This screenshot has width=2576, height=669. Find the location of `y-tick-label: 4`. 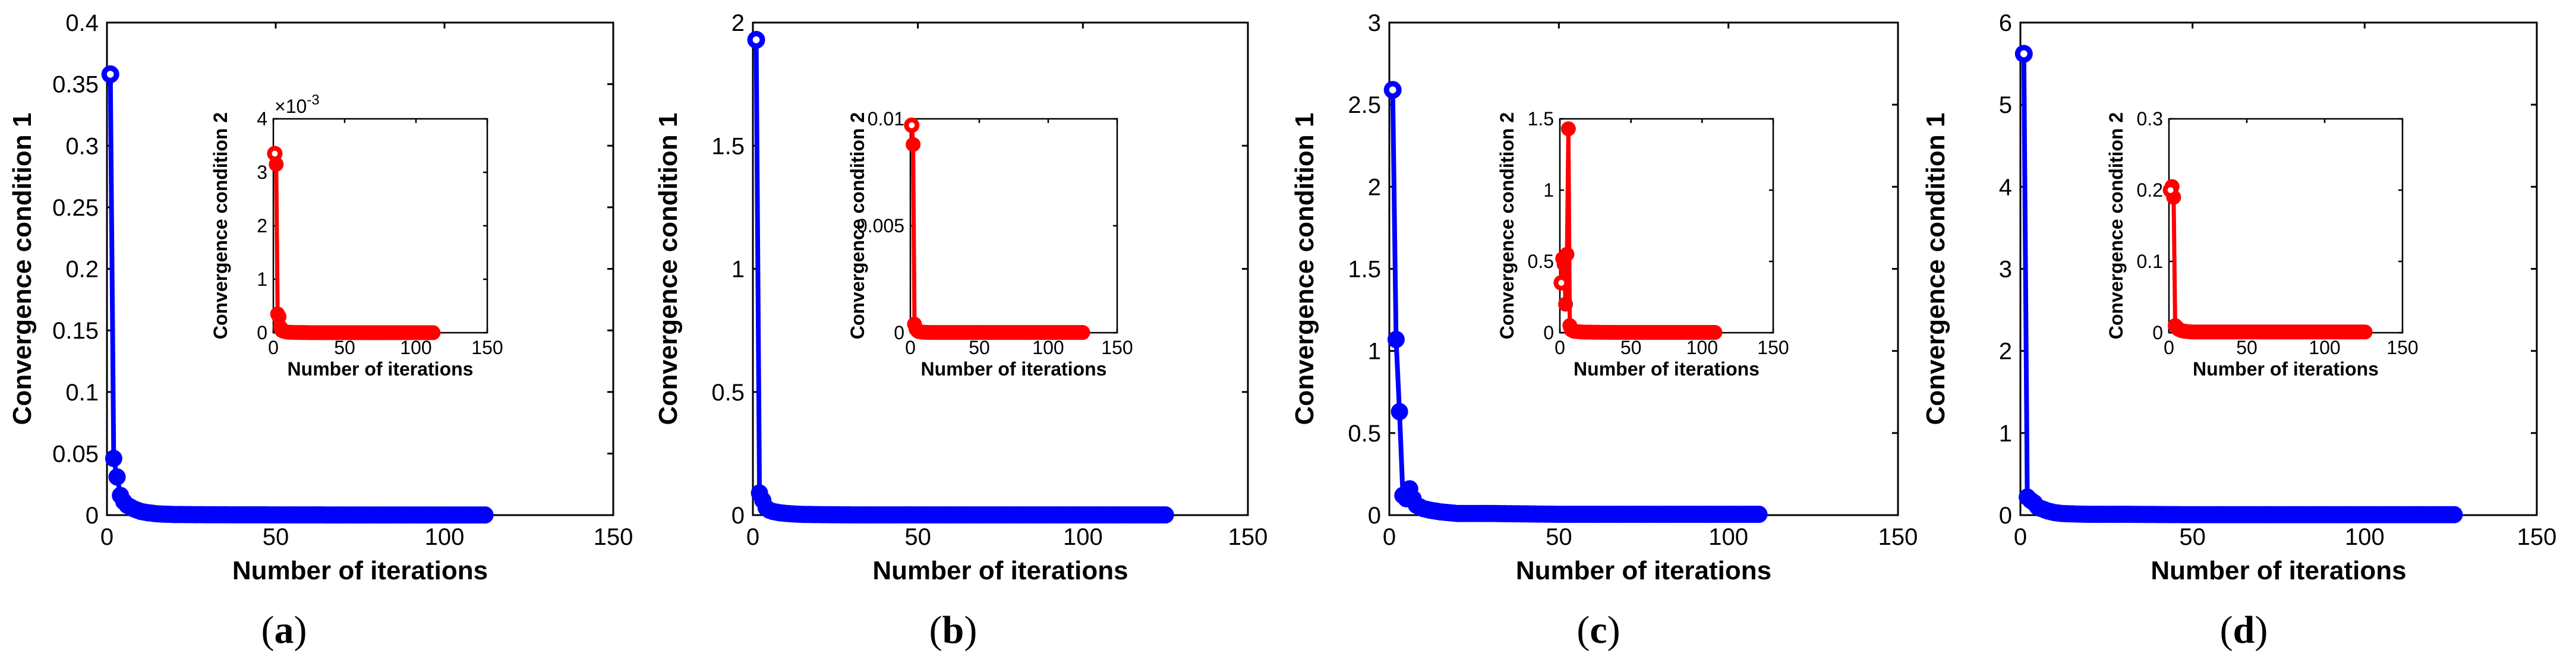

y-tick-label: 4 is located at coordinates (2006, 187).